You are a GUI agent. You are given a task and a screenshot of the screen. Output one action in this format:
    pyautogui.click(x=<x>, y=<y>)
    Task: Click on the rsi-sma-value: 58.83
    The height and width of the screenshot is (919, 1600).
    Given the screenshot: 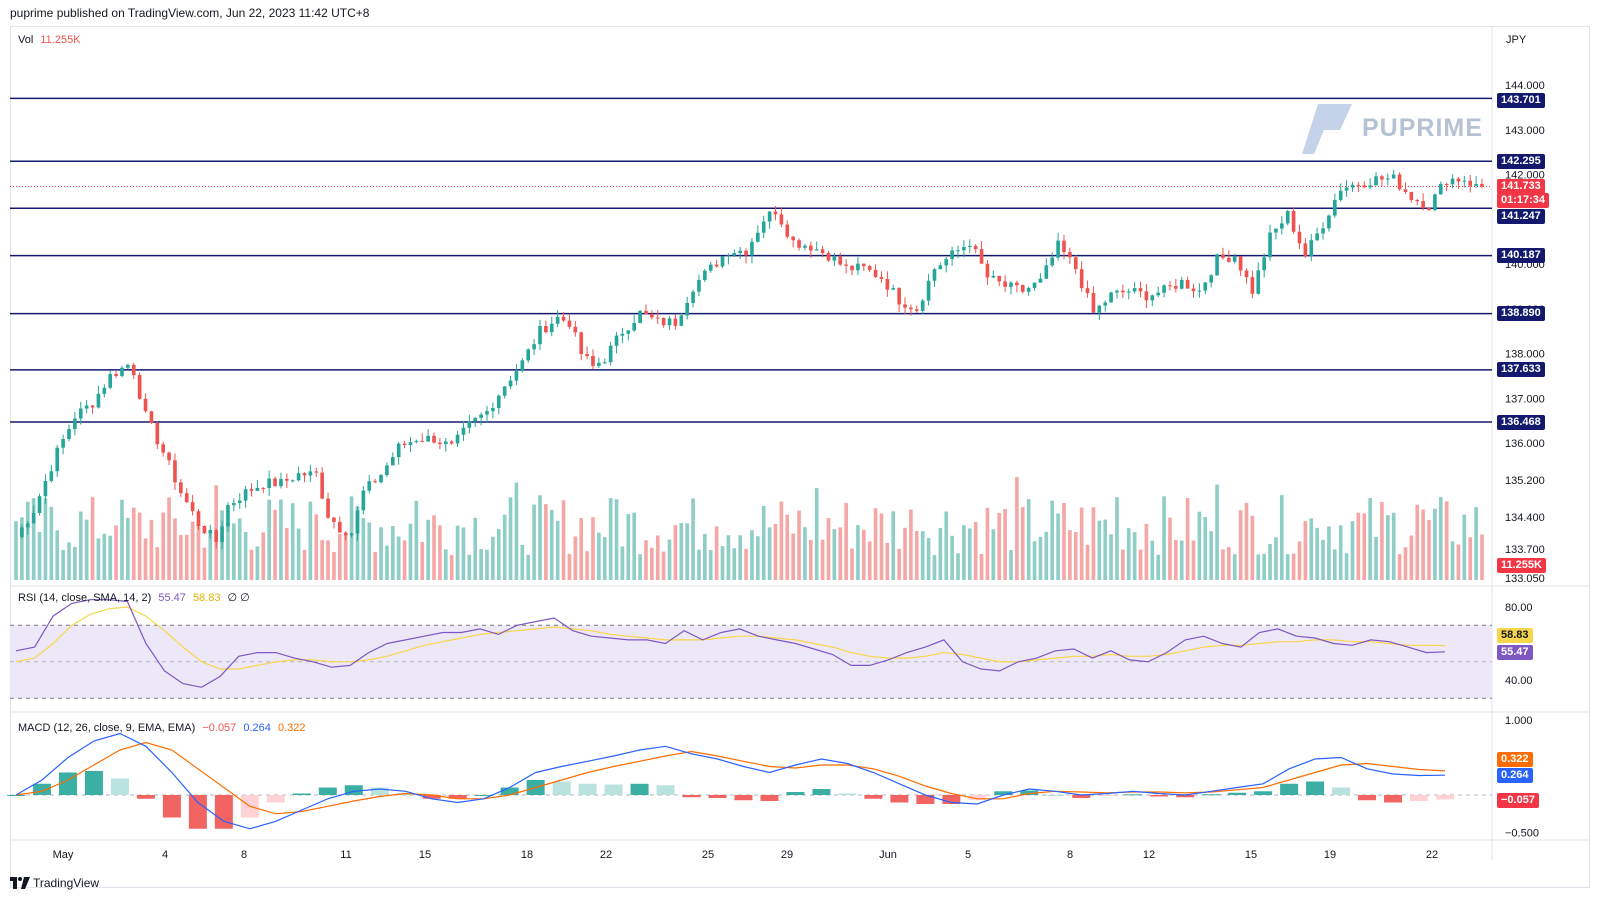 What is the action you would take?
    pyautogui.click(x=206, y=598)
    